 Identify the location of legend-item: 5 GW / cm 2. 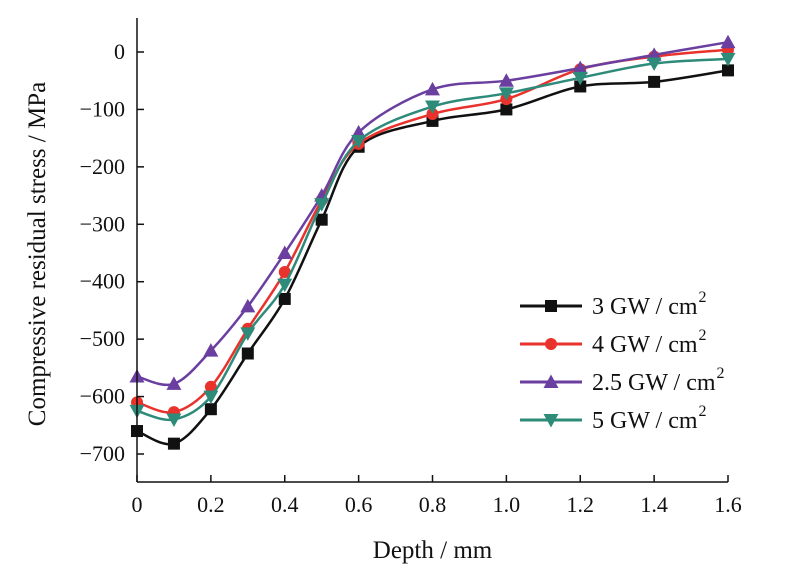
(613, 418).